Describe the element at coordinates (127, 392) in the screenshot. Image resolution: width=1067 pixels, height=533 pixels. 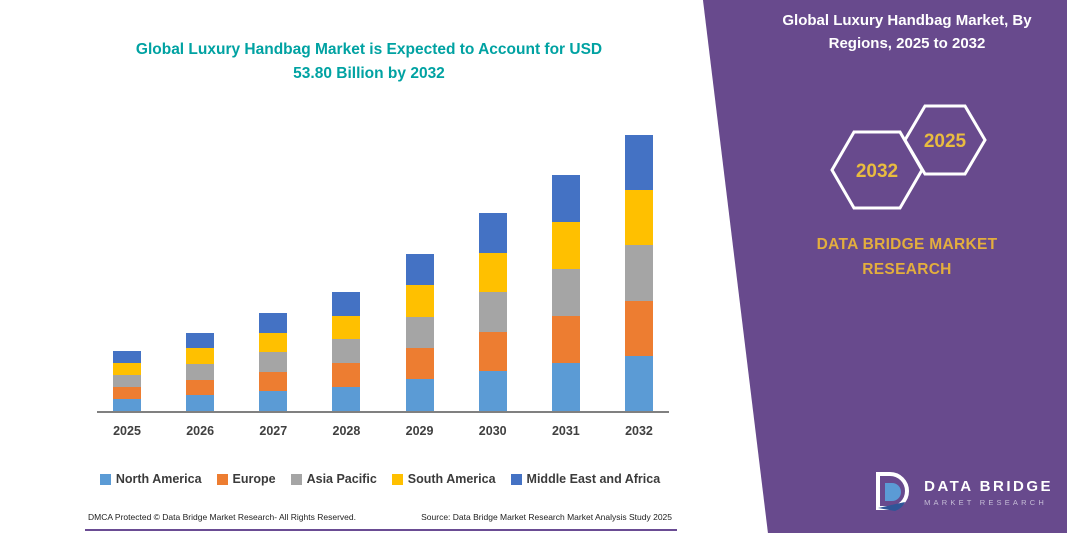
I see `bar-segment-europe-2025` at that location.